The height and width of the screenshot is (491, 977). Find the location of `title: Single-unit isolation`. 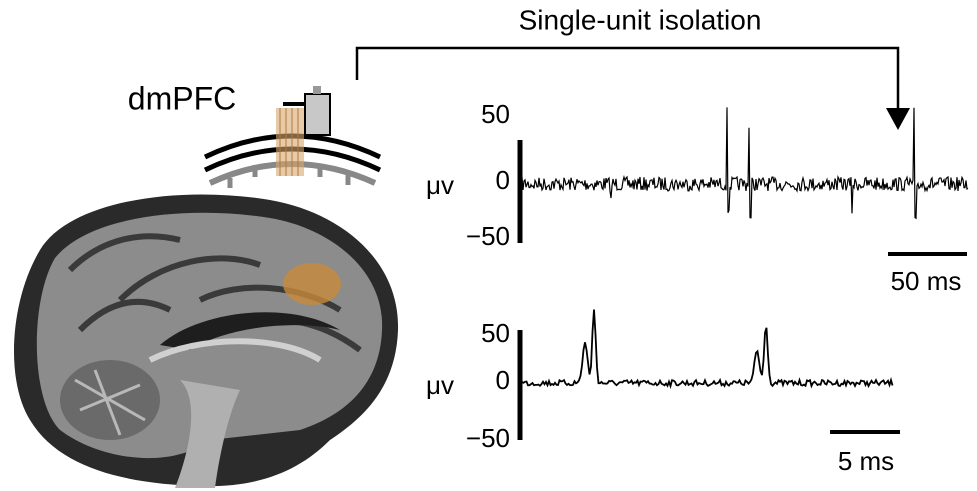

title: Single-unit isolation is located at coordinates (640, 19).